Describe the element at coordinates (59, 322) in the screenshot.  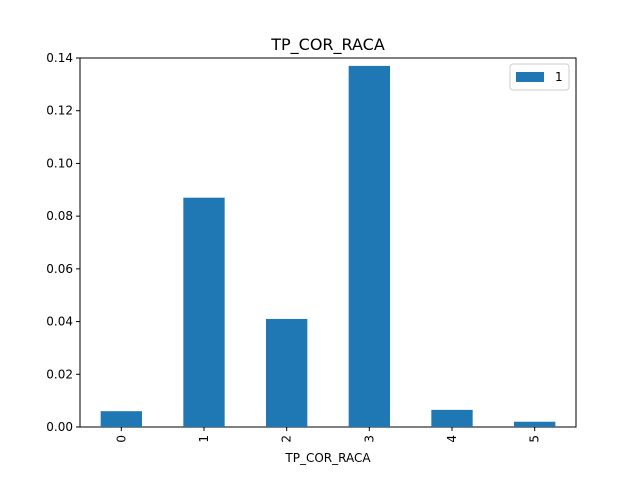
I see `y-tick-label: 0.04` at that location.